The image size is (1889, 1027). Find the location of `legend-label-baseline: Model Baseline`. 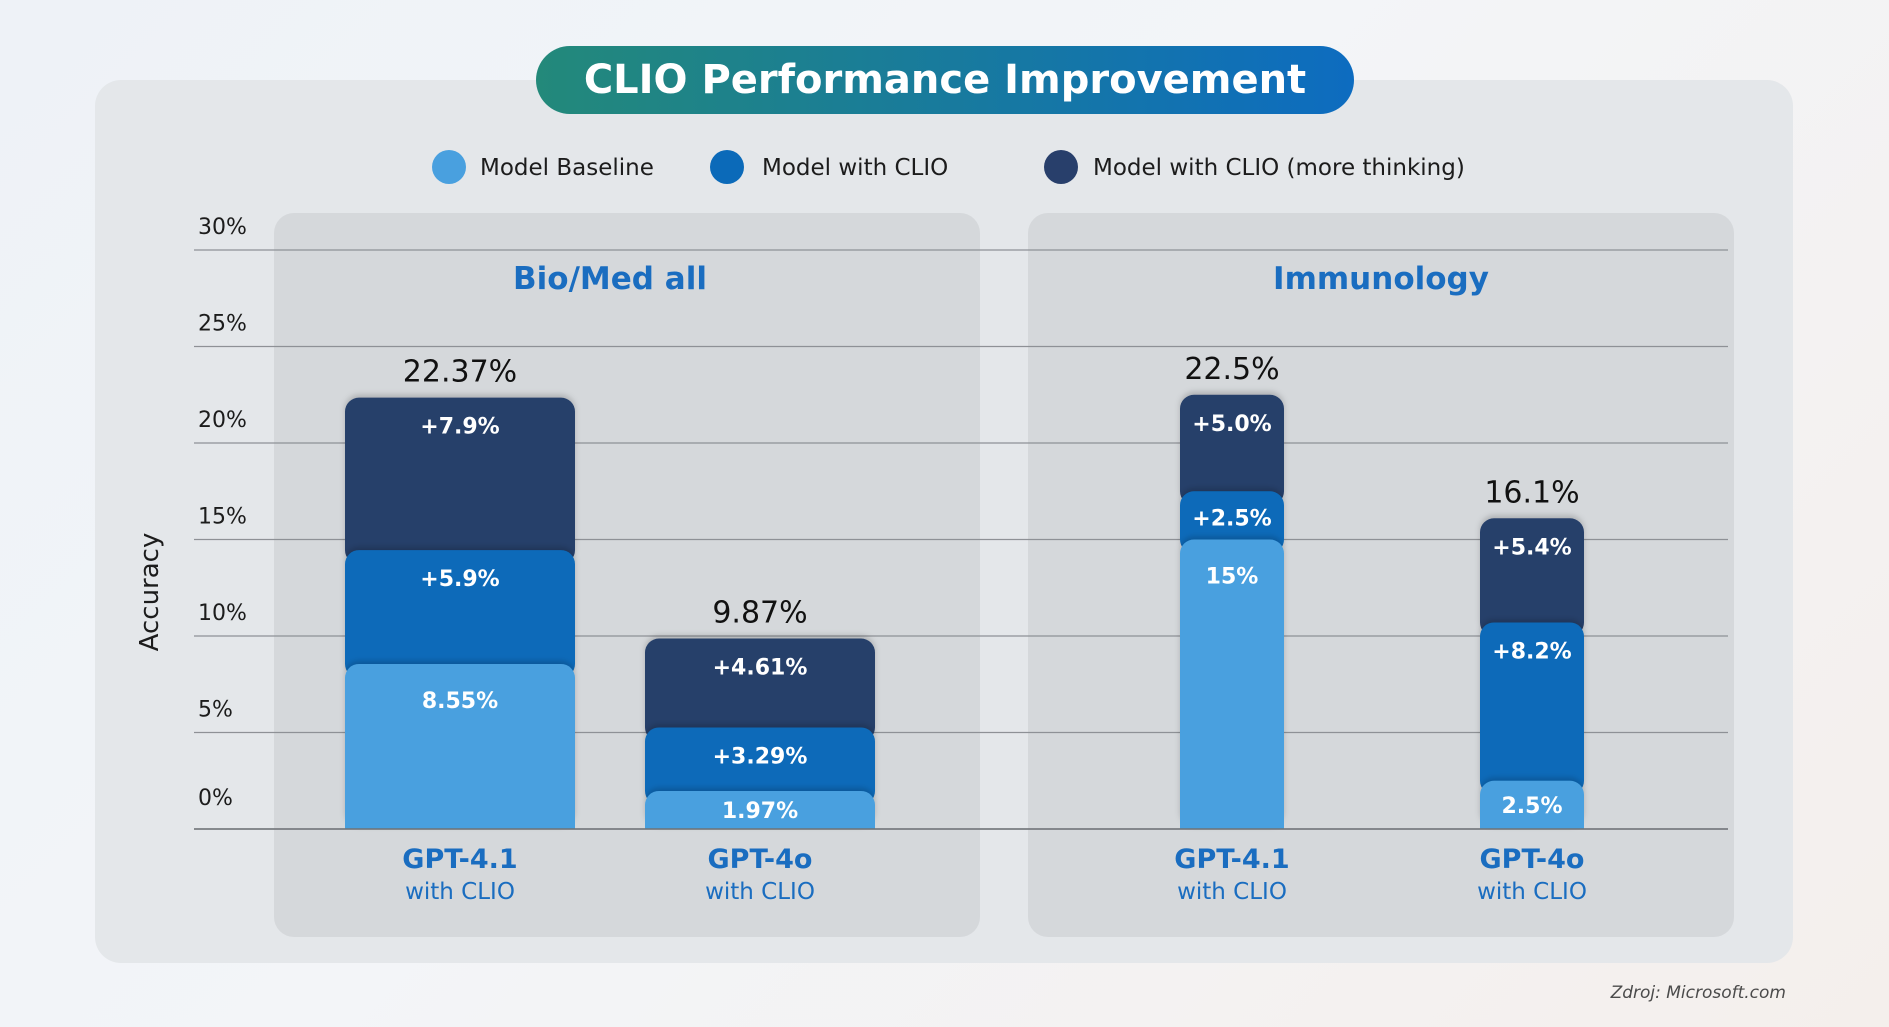

legend-label-baseline: Model Baseline is located at coordinates (567, 168).